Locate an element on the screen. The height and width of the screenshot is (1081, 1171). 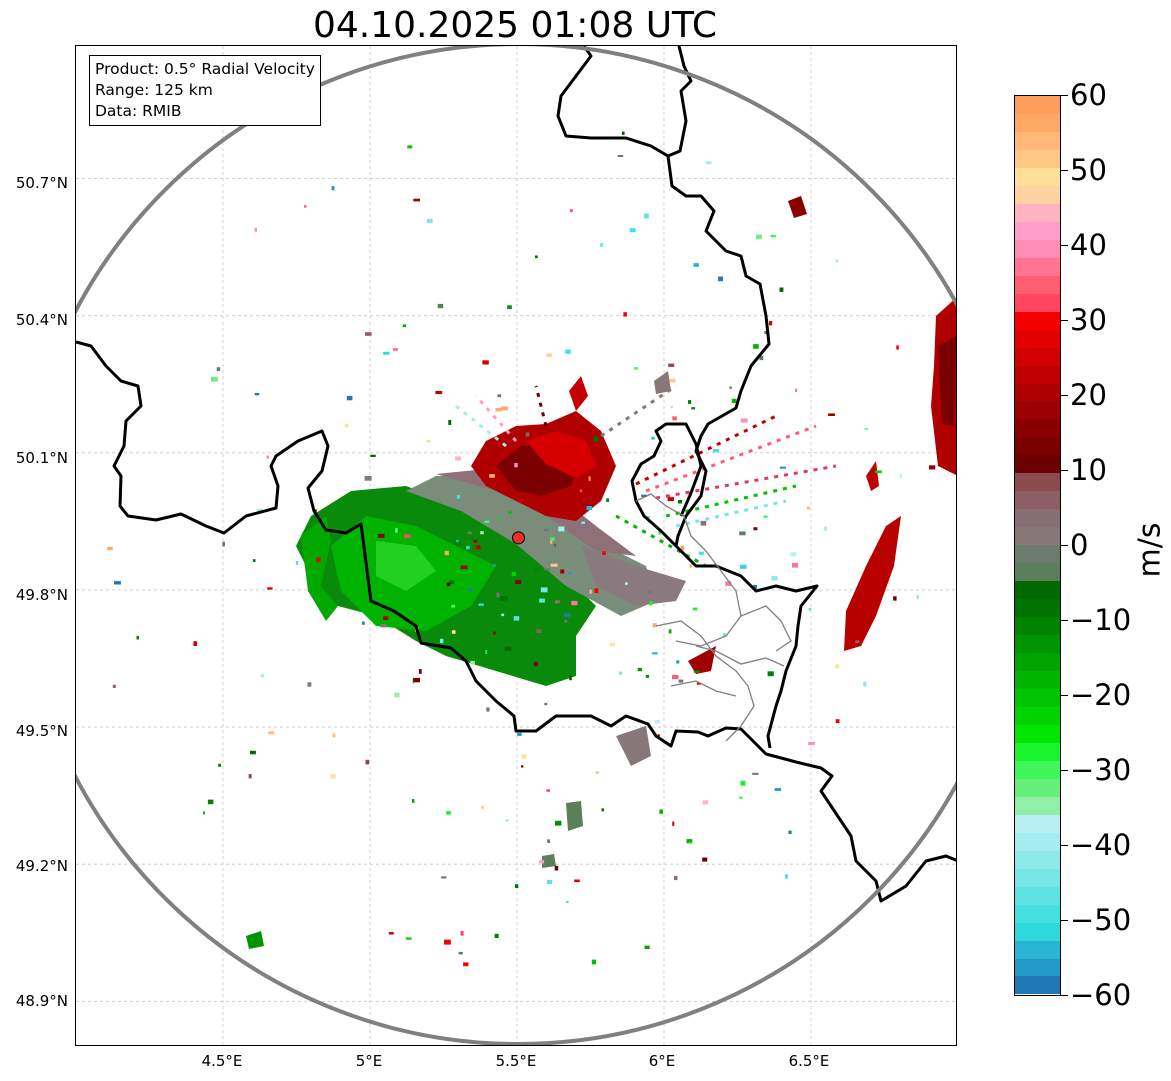
colorbar is located at coordinates (1037, 545).